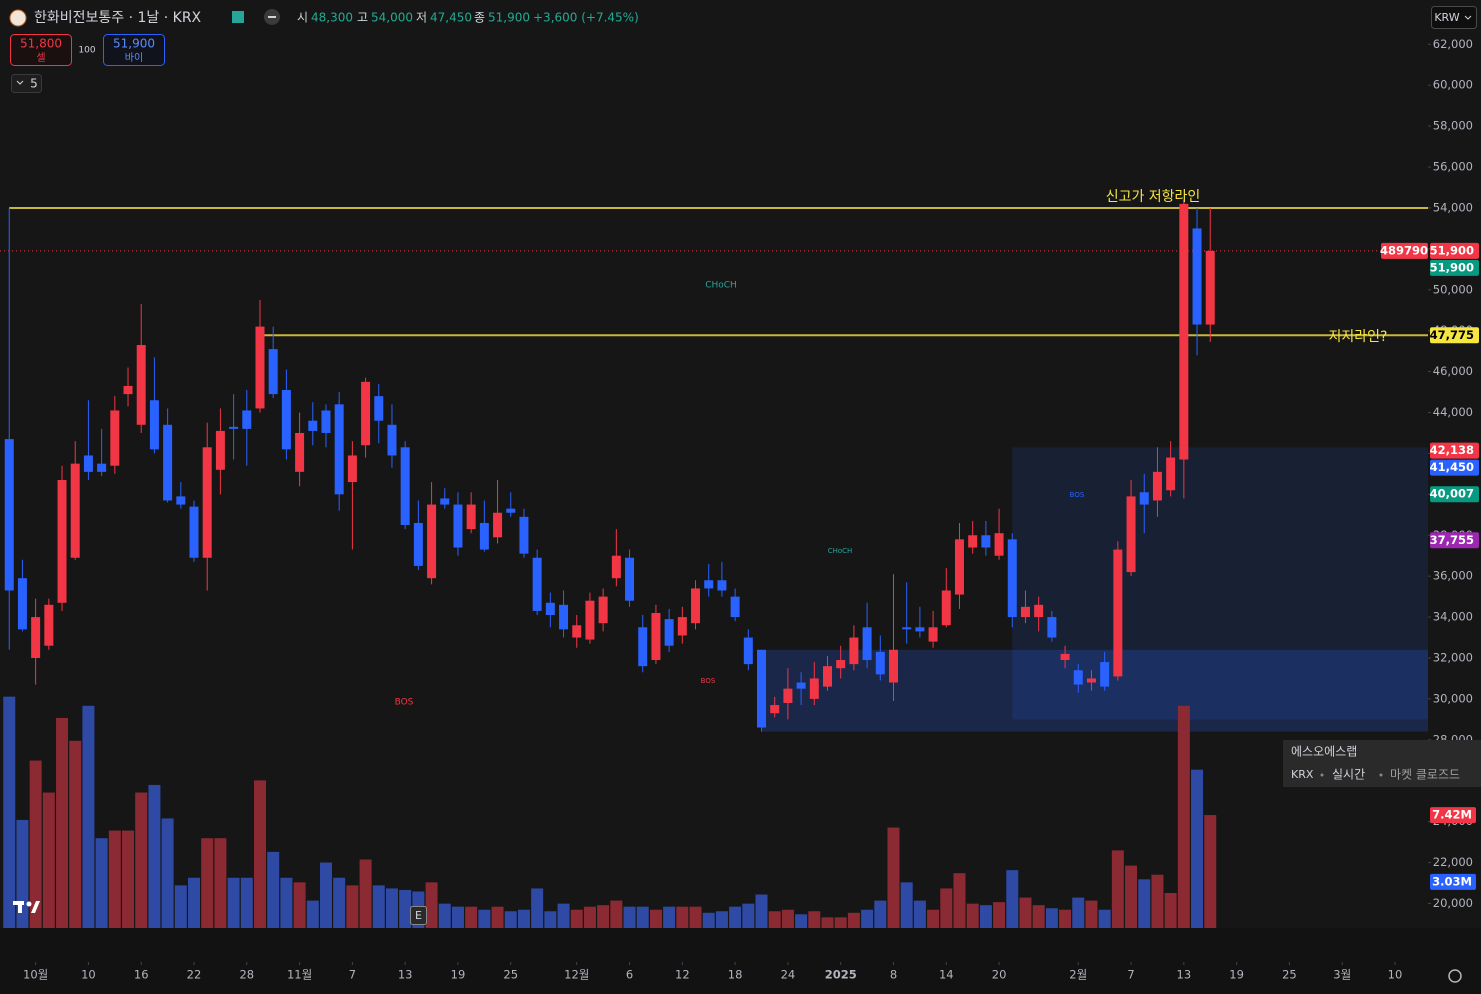 The image size is (1481, 994). What do you see at coordinates (576, 975) in the screenshot?
I see `x-tick-label: 12월` at bounding box center [576, 975].